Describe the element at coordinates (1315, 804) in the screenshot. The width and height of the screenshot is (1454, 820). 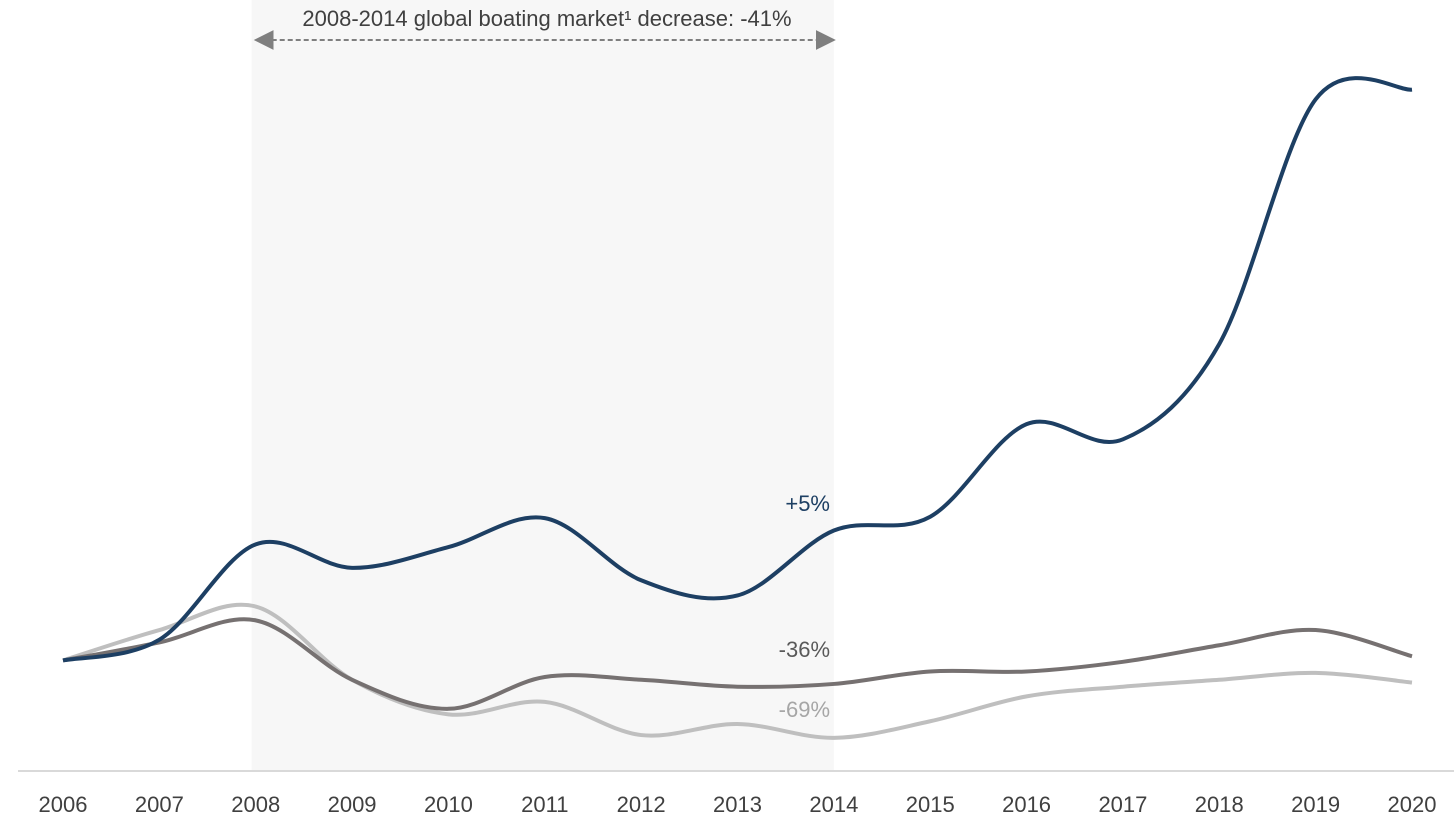
I see `x-tick-label: 2019` at that location.